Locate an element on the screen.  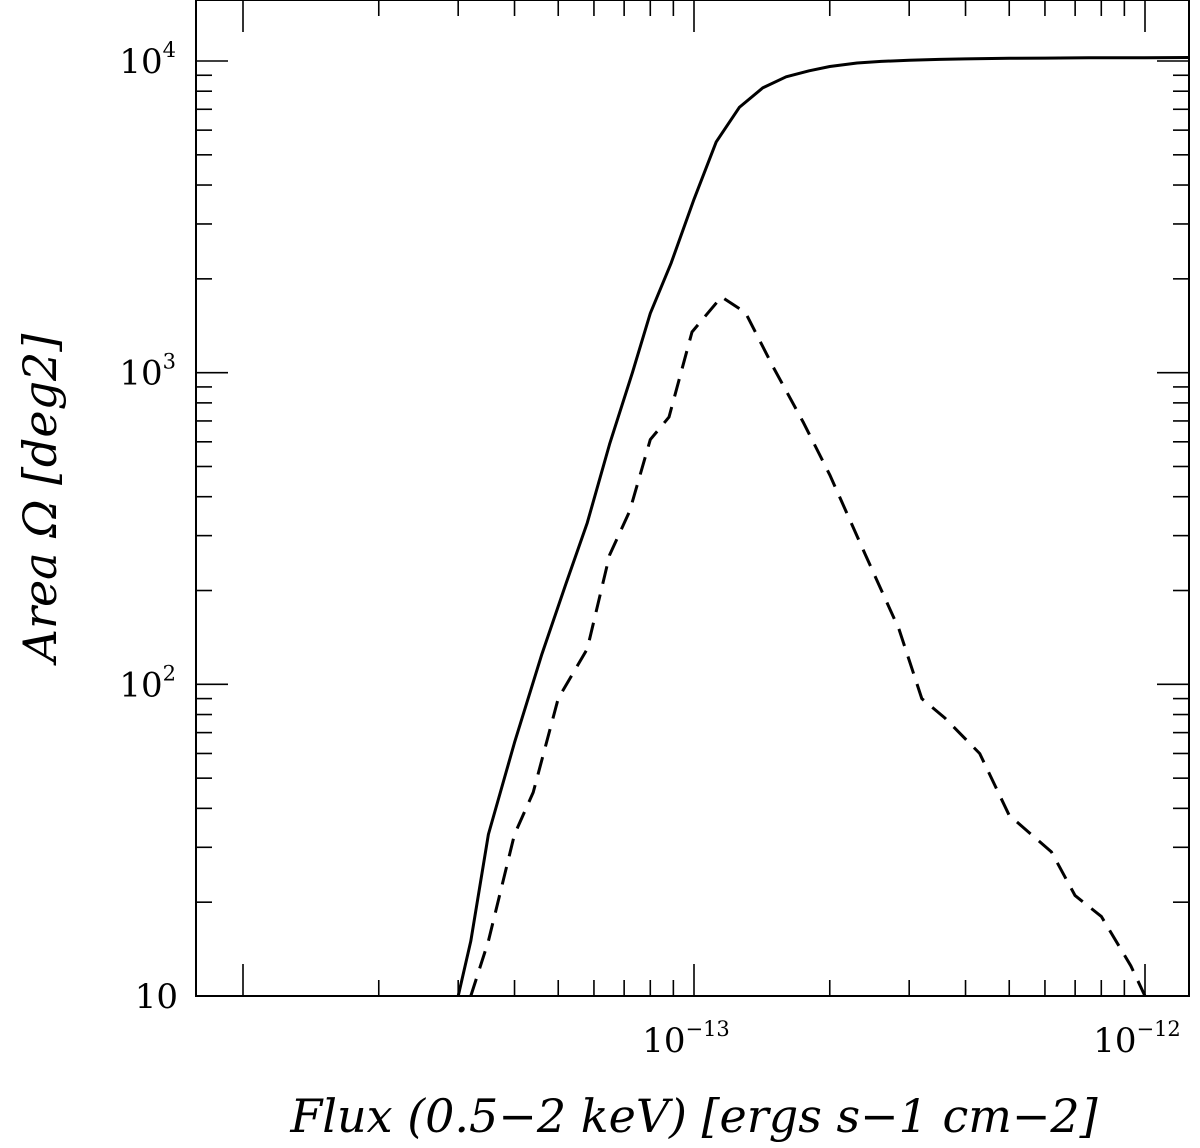
y-axis-title: Area Ω [deg2] is located at coordinates (40, 500).